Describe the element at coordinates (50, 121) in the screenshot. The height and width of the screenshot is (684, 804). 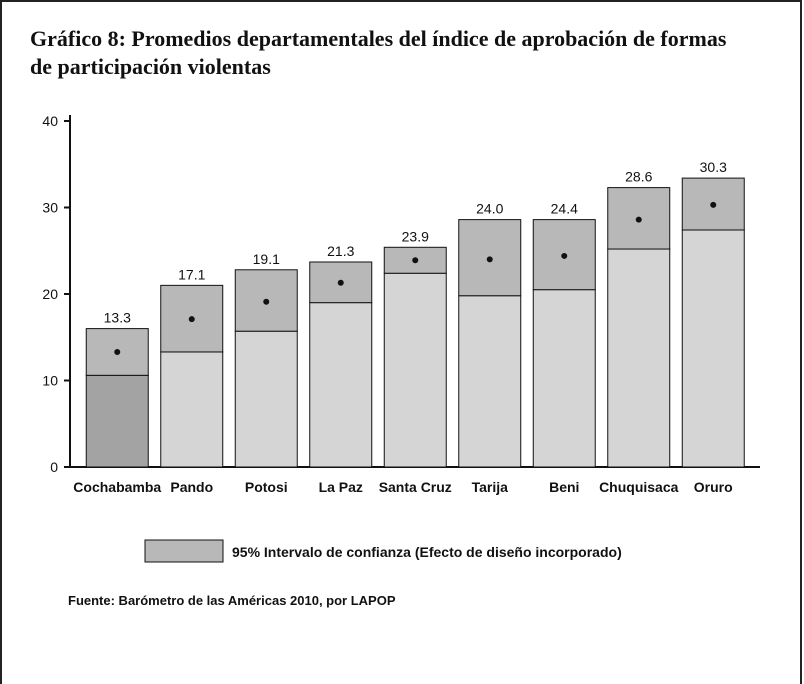
I see `y-tick-label: 40` at that location.